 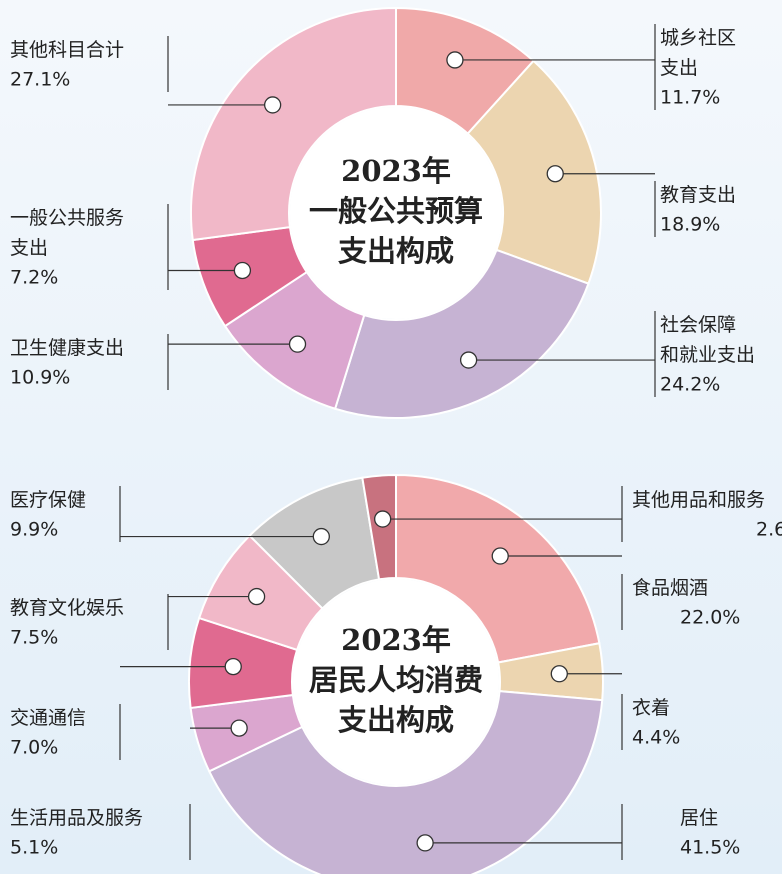 What do you see at coordinates (690, 98) in the screenshot?
I see `value-label: 11.7%` at bounding box center [690, 98].